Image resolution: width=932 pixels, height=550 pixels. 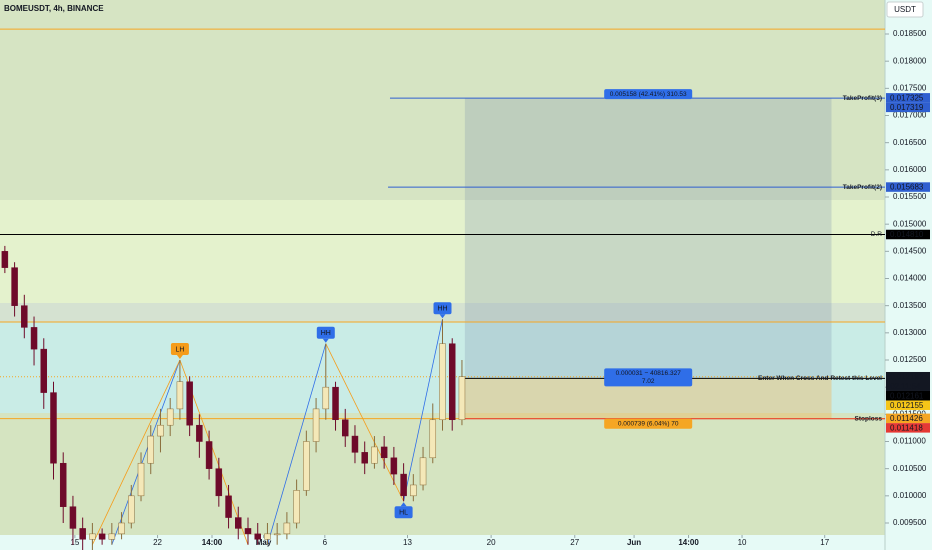 What do you see at coordinates (909, 441) in the screenshot?
I see `y-tick-label: 0.011000` at bounding box center [909, 441].